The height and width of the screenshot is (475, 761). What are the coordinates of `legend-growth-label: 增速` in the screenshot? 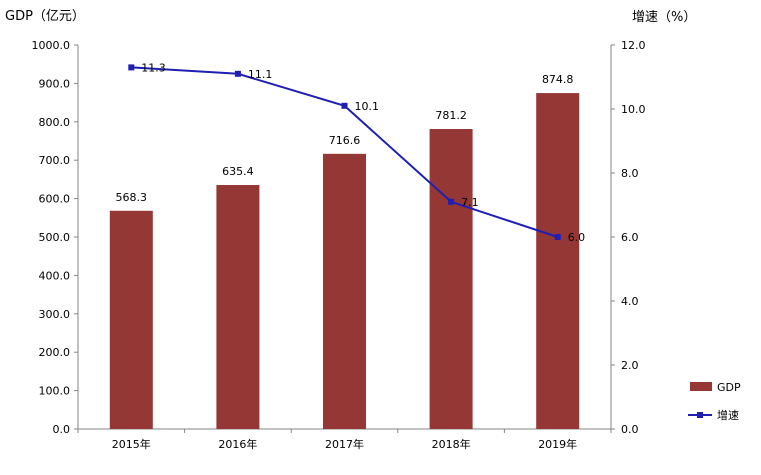 It's located at (728, 415).